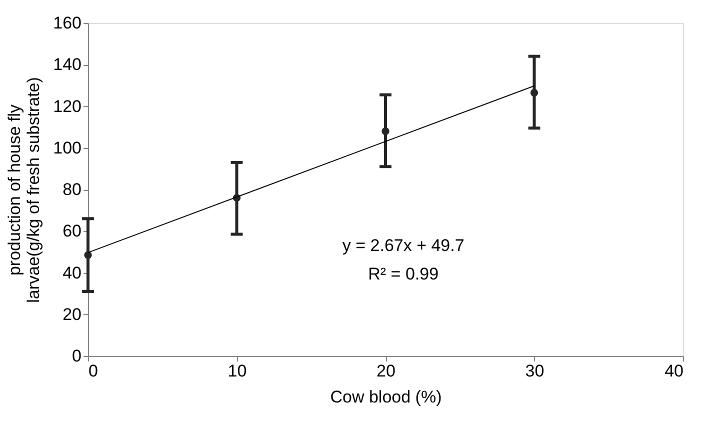 Image resolution: width=709 pixels, height=442 pixels. What do you see at coordinates (67, 148) in the screenshot?
I see `y-tick-label: 100` at bounding box center [67, 148].